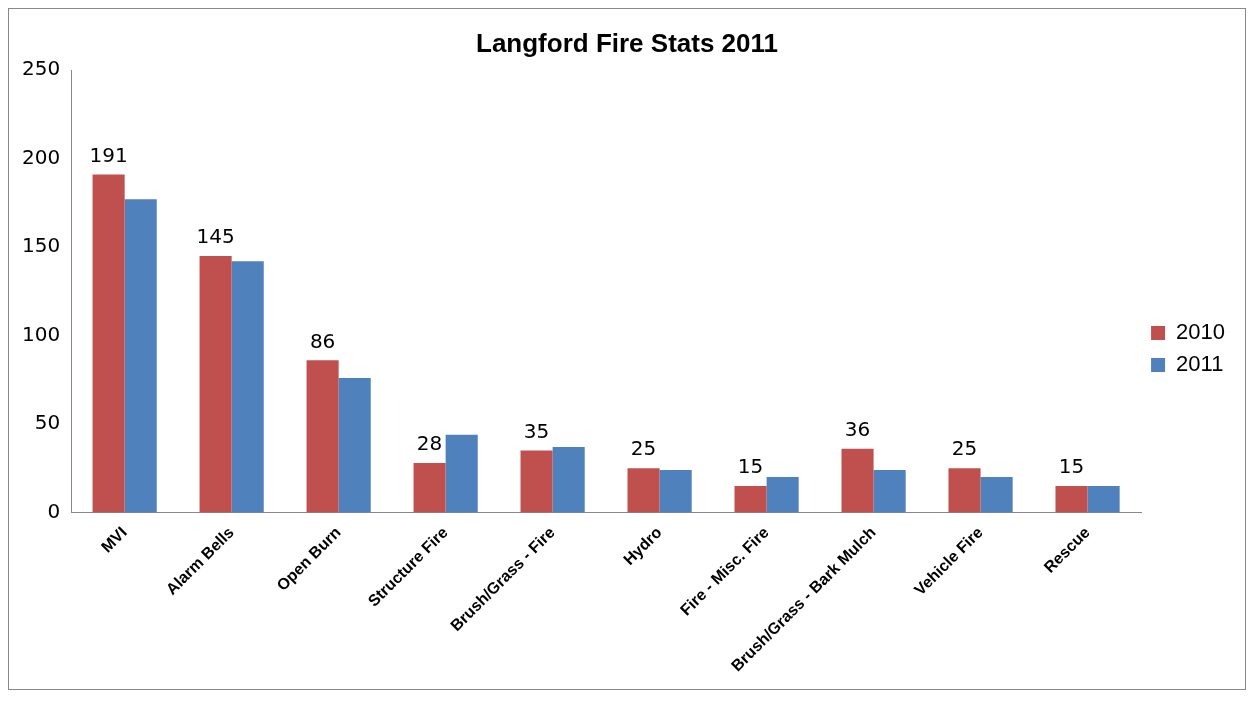  Describe the element at coordinates (41, 245) in the screenshot. I see `y-tick-label: 150` at that location.